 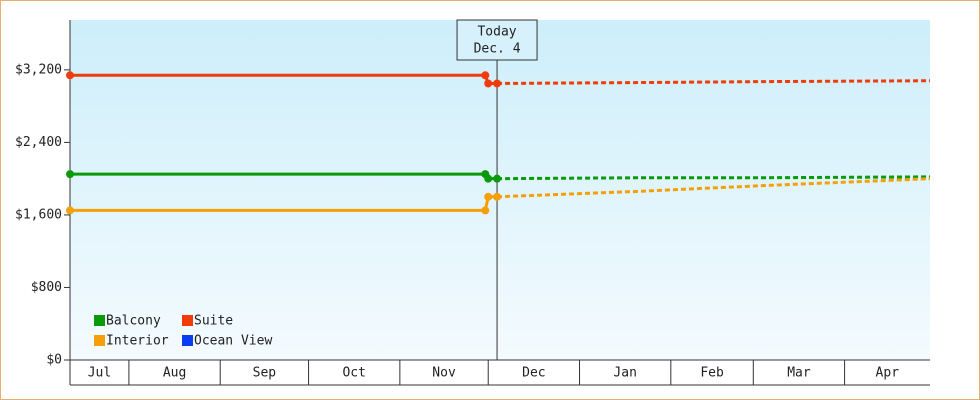 I want to click on x-tick-label: Mar, so click(x=799, y=373).